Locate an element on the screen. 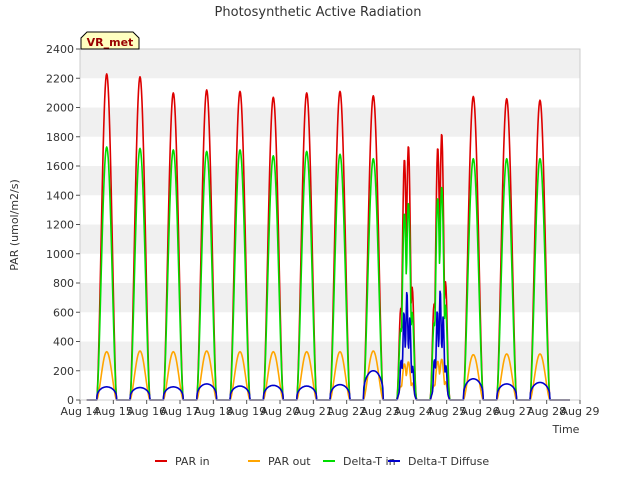 This screenshot has height=484, width=640. x-tick-label: Aug 17 is located at coordinates (180, 411).